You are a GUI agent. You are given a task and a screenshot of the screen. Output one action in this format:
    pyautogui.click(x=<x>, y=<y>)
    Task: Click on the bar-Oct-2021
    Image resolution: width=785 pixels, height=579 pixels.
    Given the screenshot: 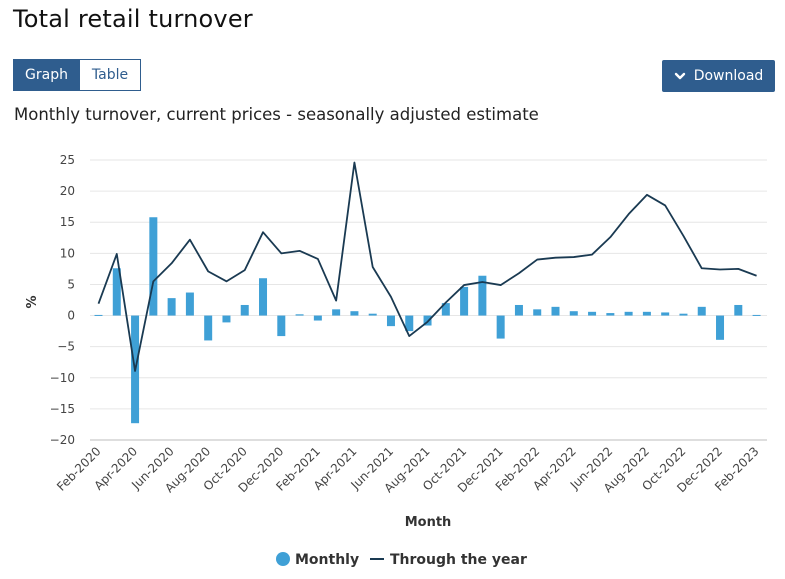 What is the action you would take?
    pyautogui.click(x=464, y=301)
    